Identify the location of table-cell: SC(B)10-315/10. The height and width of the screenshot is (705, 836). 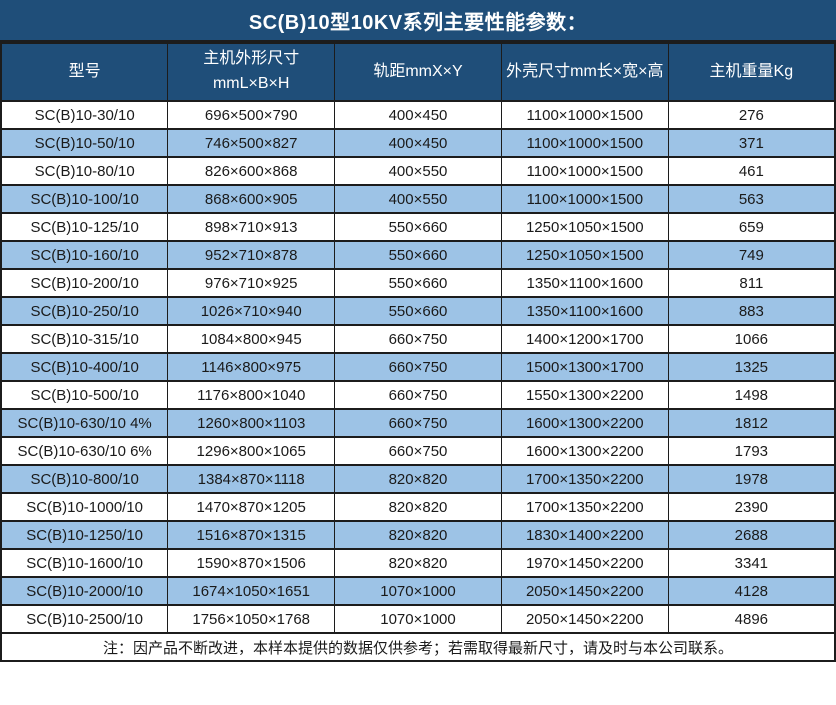
(84, 339).